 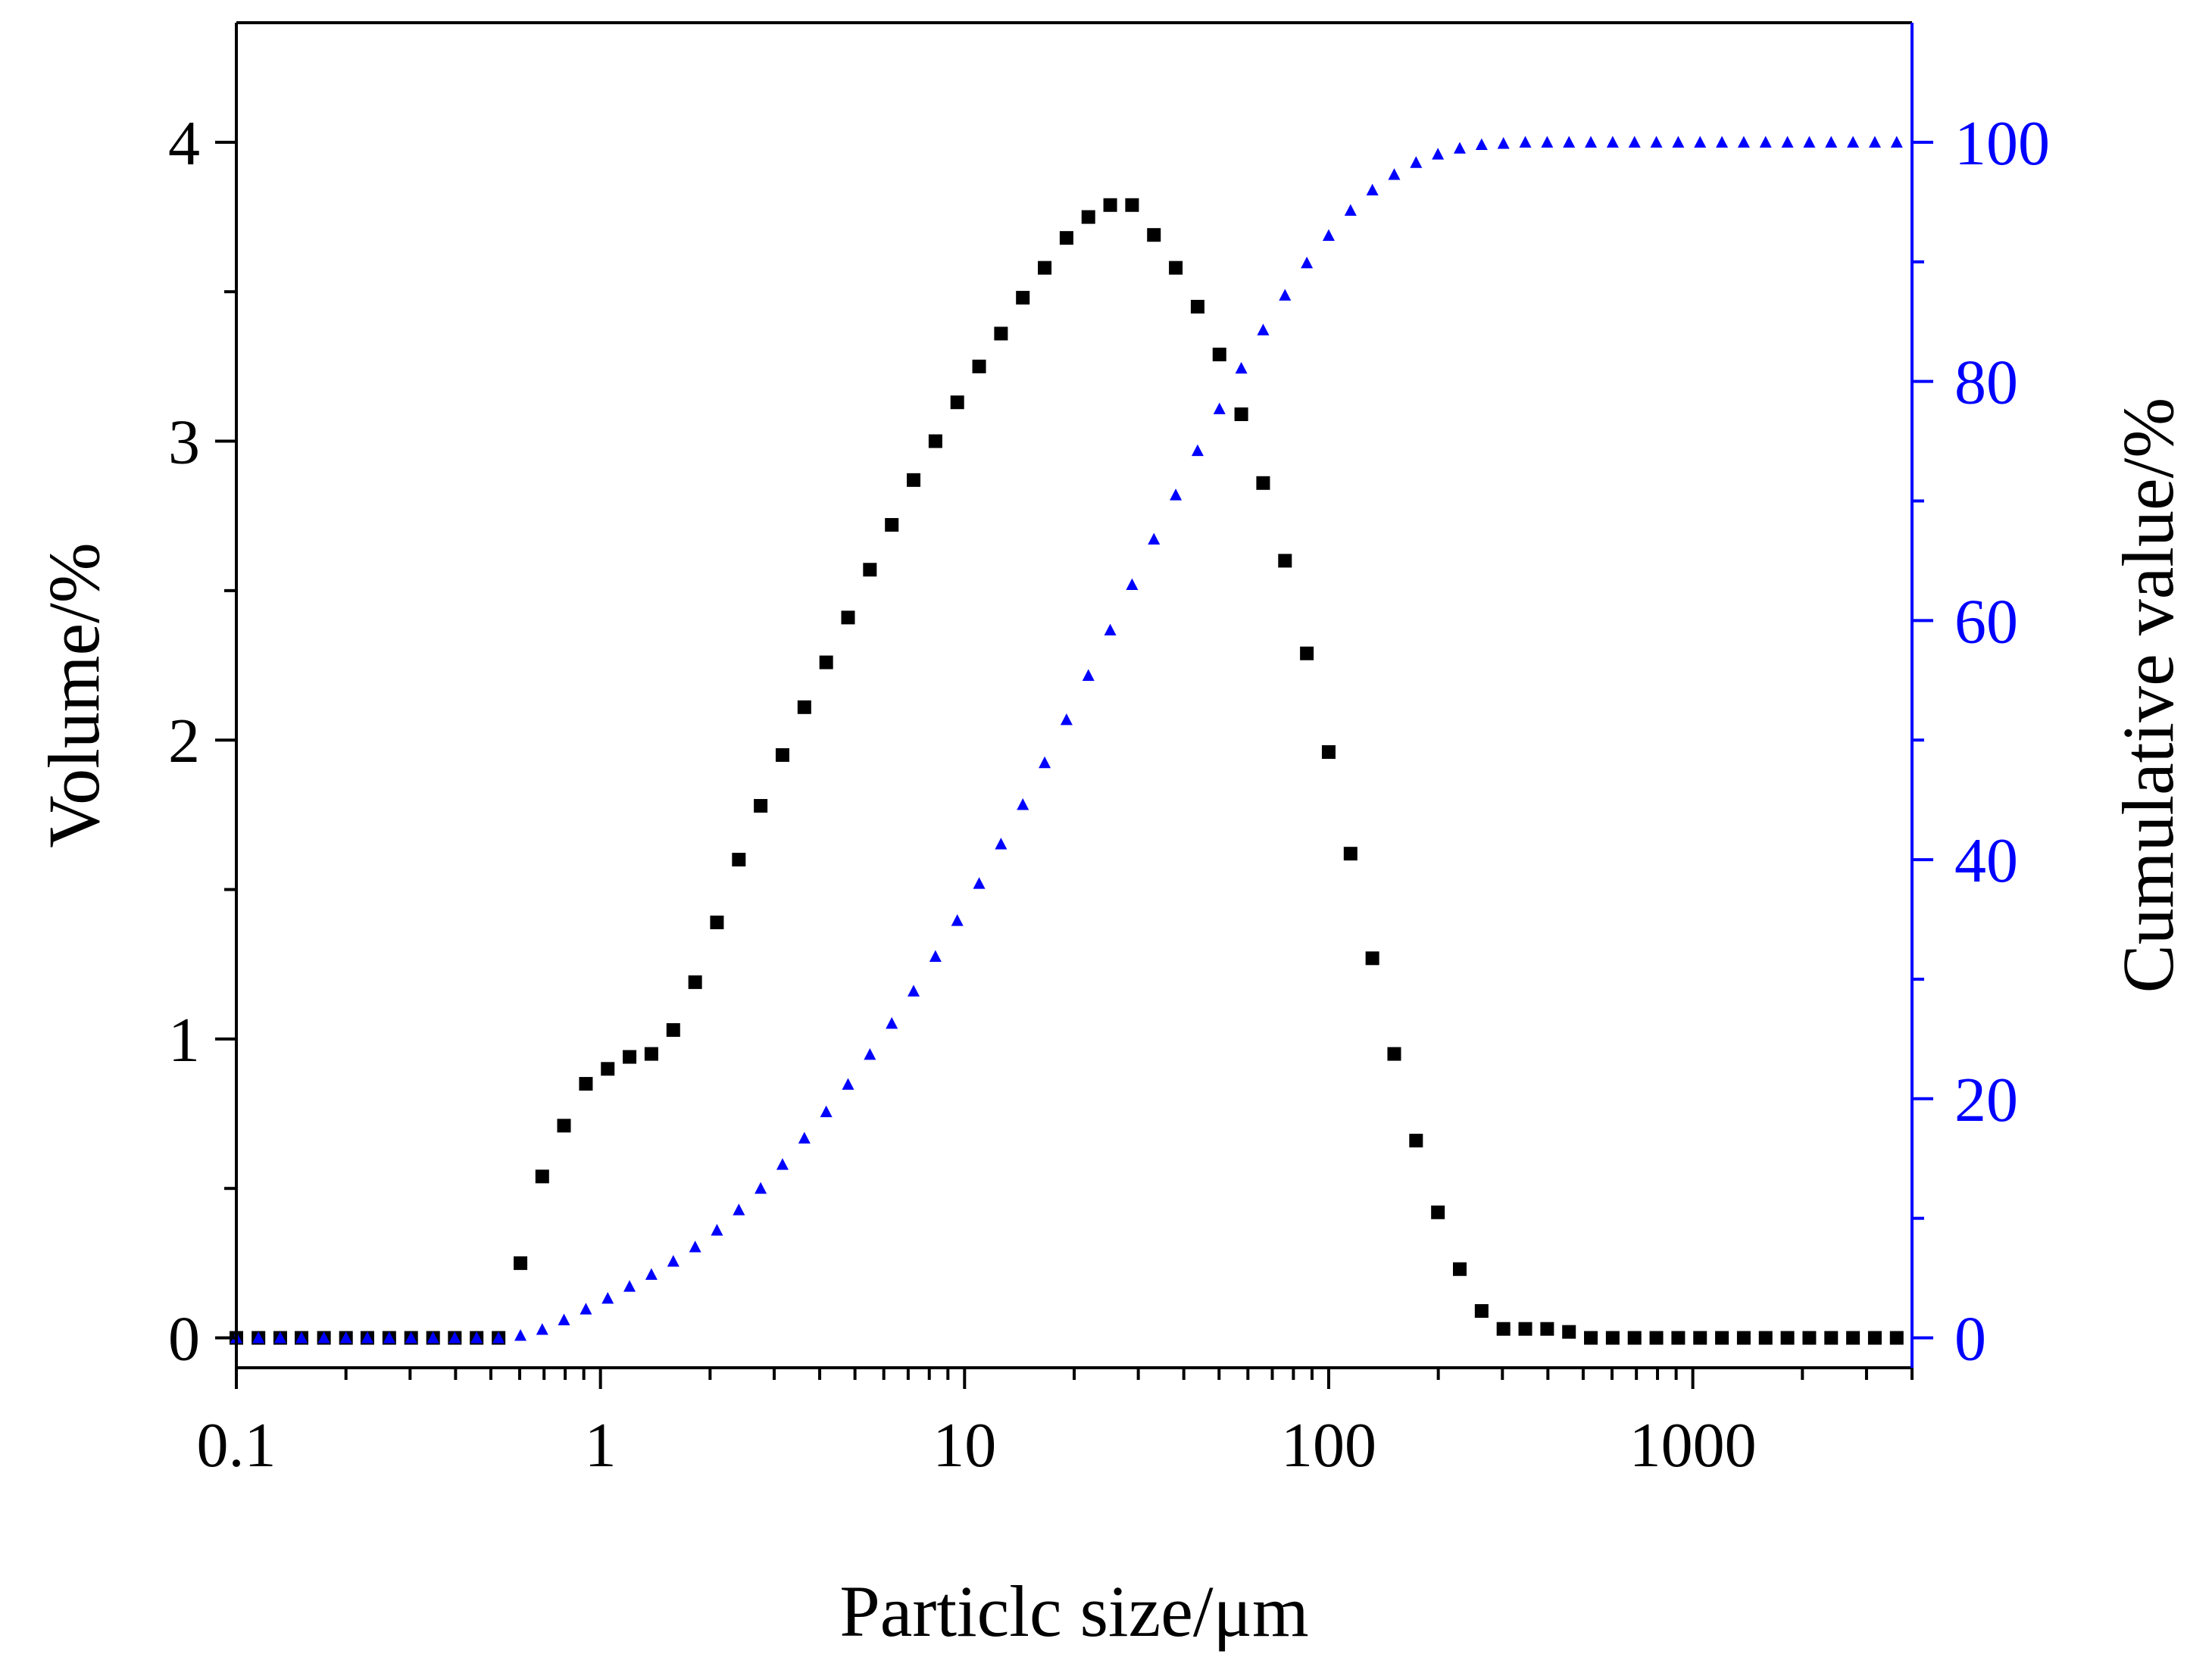 What do you see at coordinates (1986, 383) in the screenshot?
I see `right-y-tick-label: 80` at bounding box center [1986, 383].